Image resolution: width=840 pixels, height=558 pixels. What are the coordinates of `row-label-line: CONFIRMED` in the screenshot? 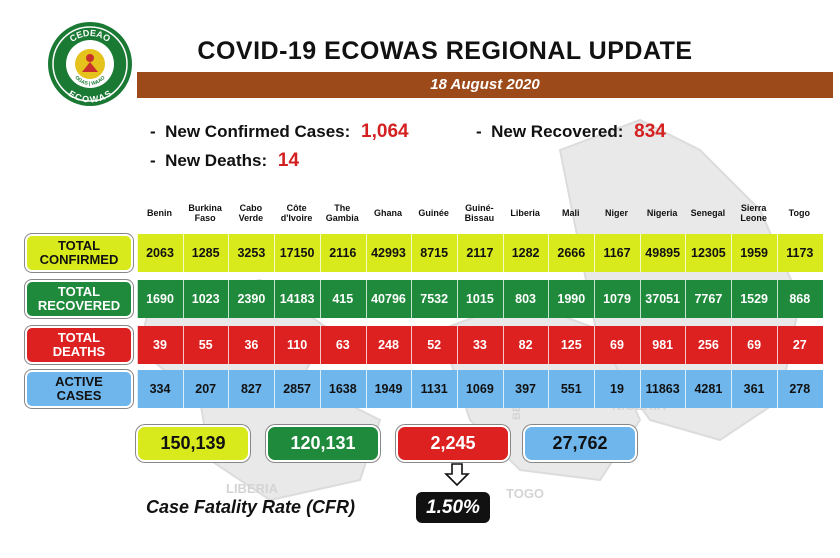 It's located at (79, 259).